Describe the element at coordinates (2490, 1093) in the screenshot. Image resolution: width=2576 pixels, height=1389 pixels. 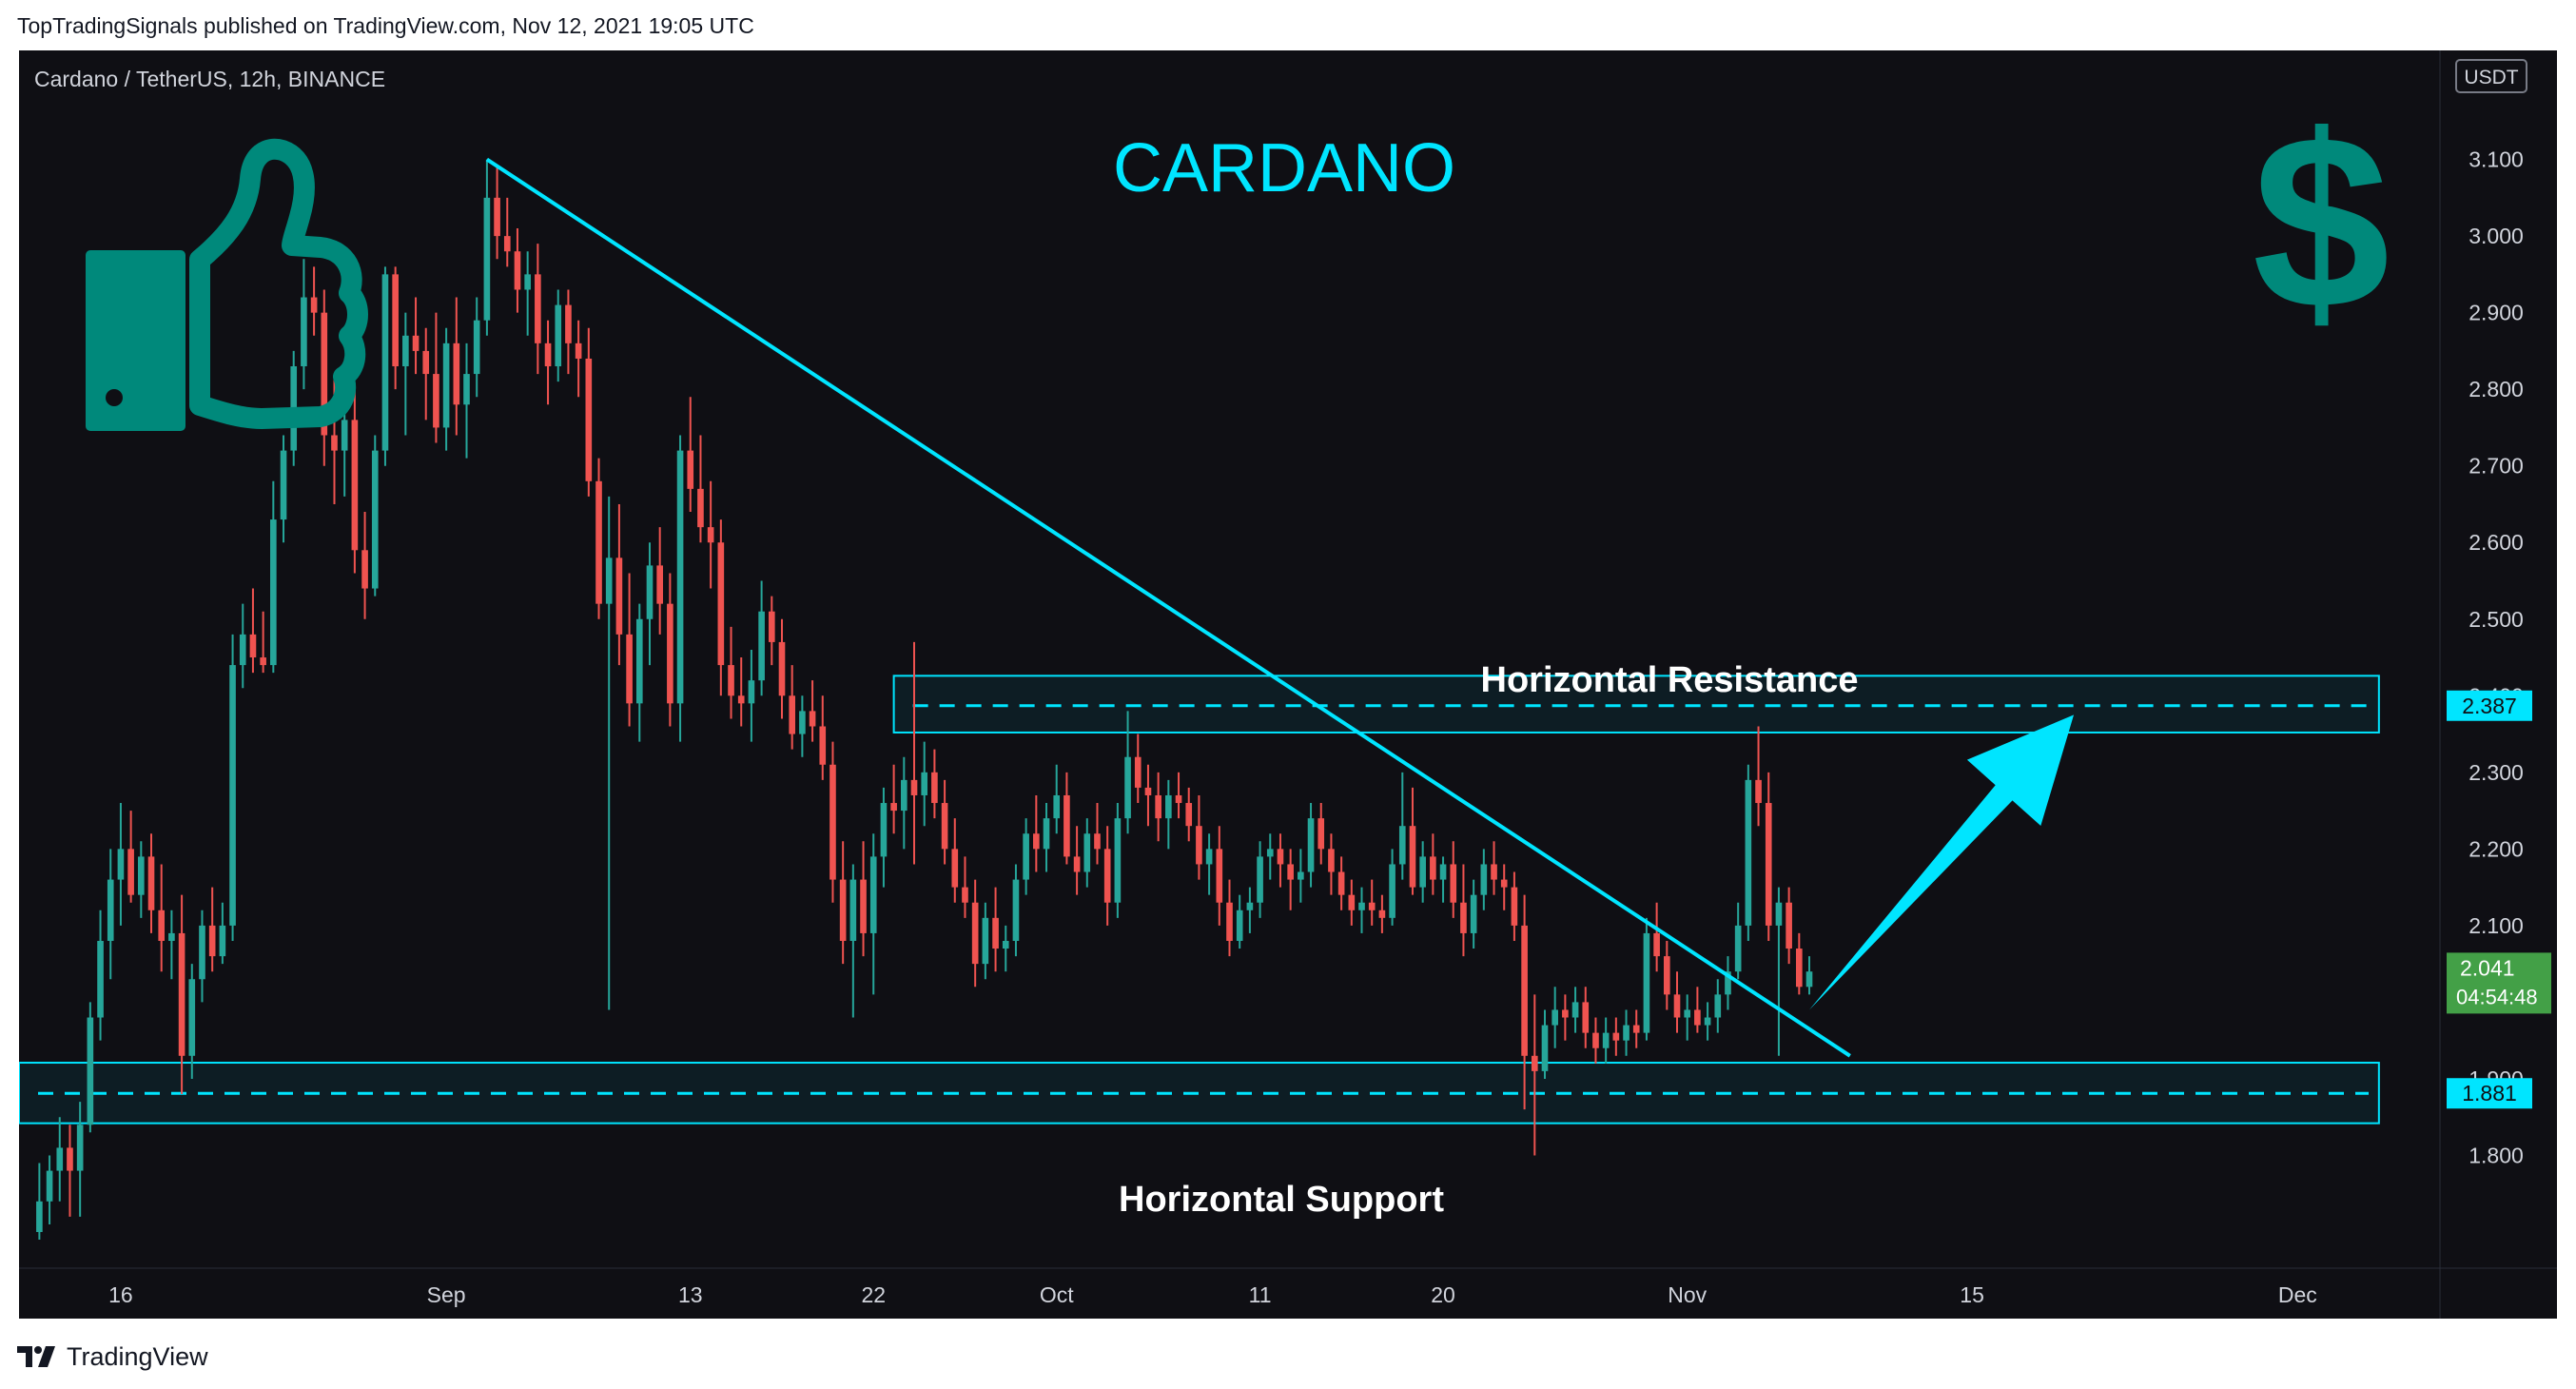
I see `level-tag-label: 1.881` at that location.